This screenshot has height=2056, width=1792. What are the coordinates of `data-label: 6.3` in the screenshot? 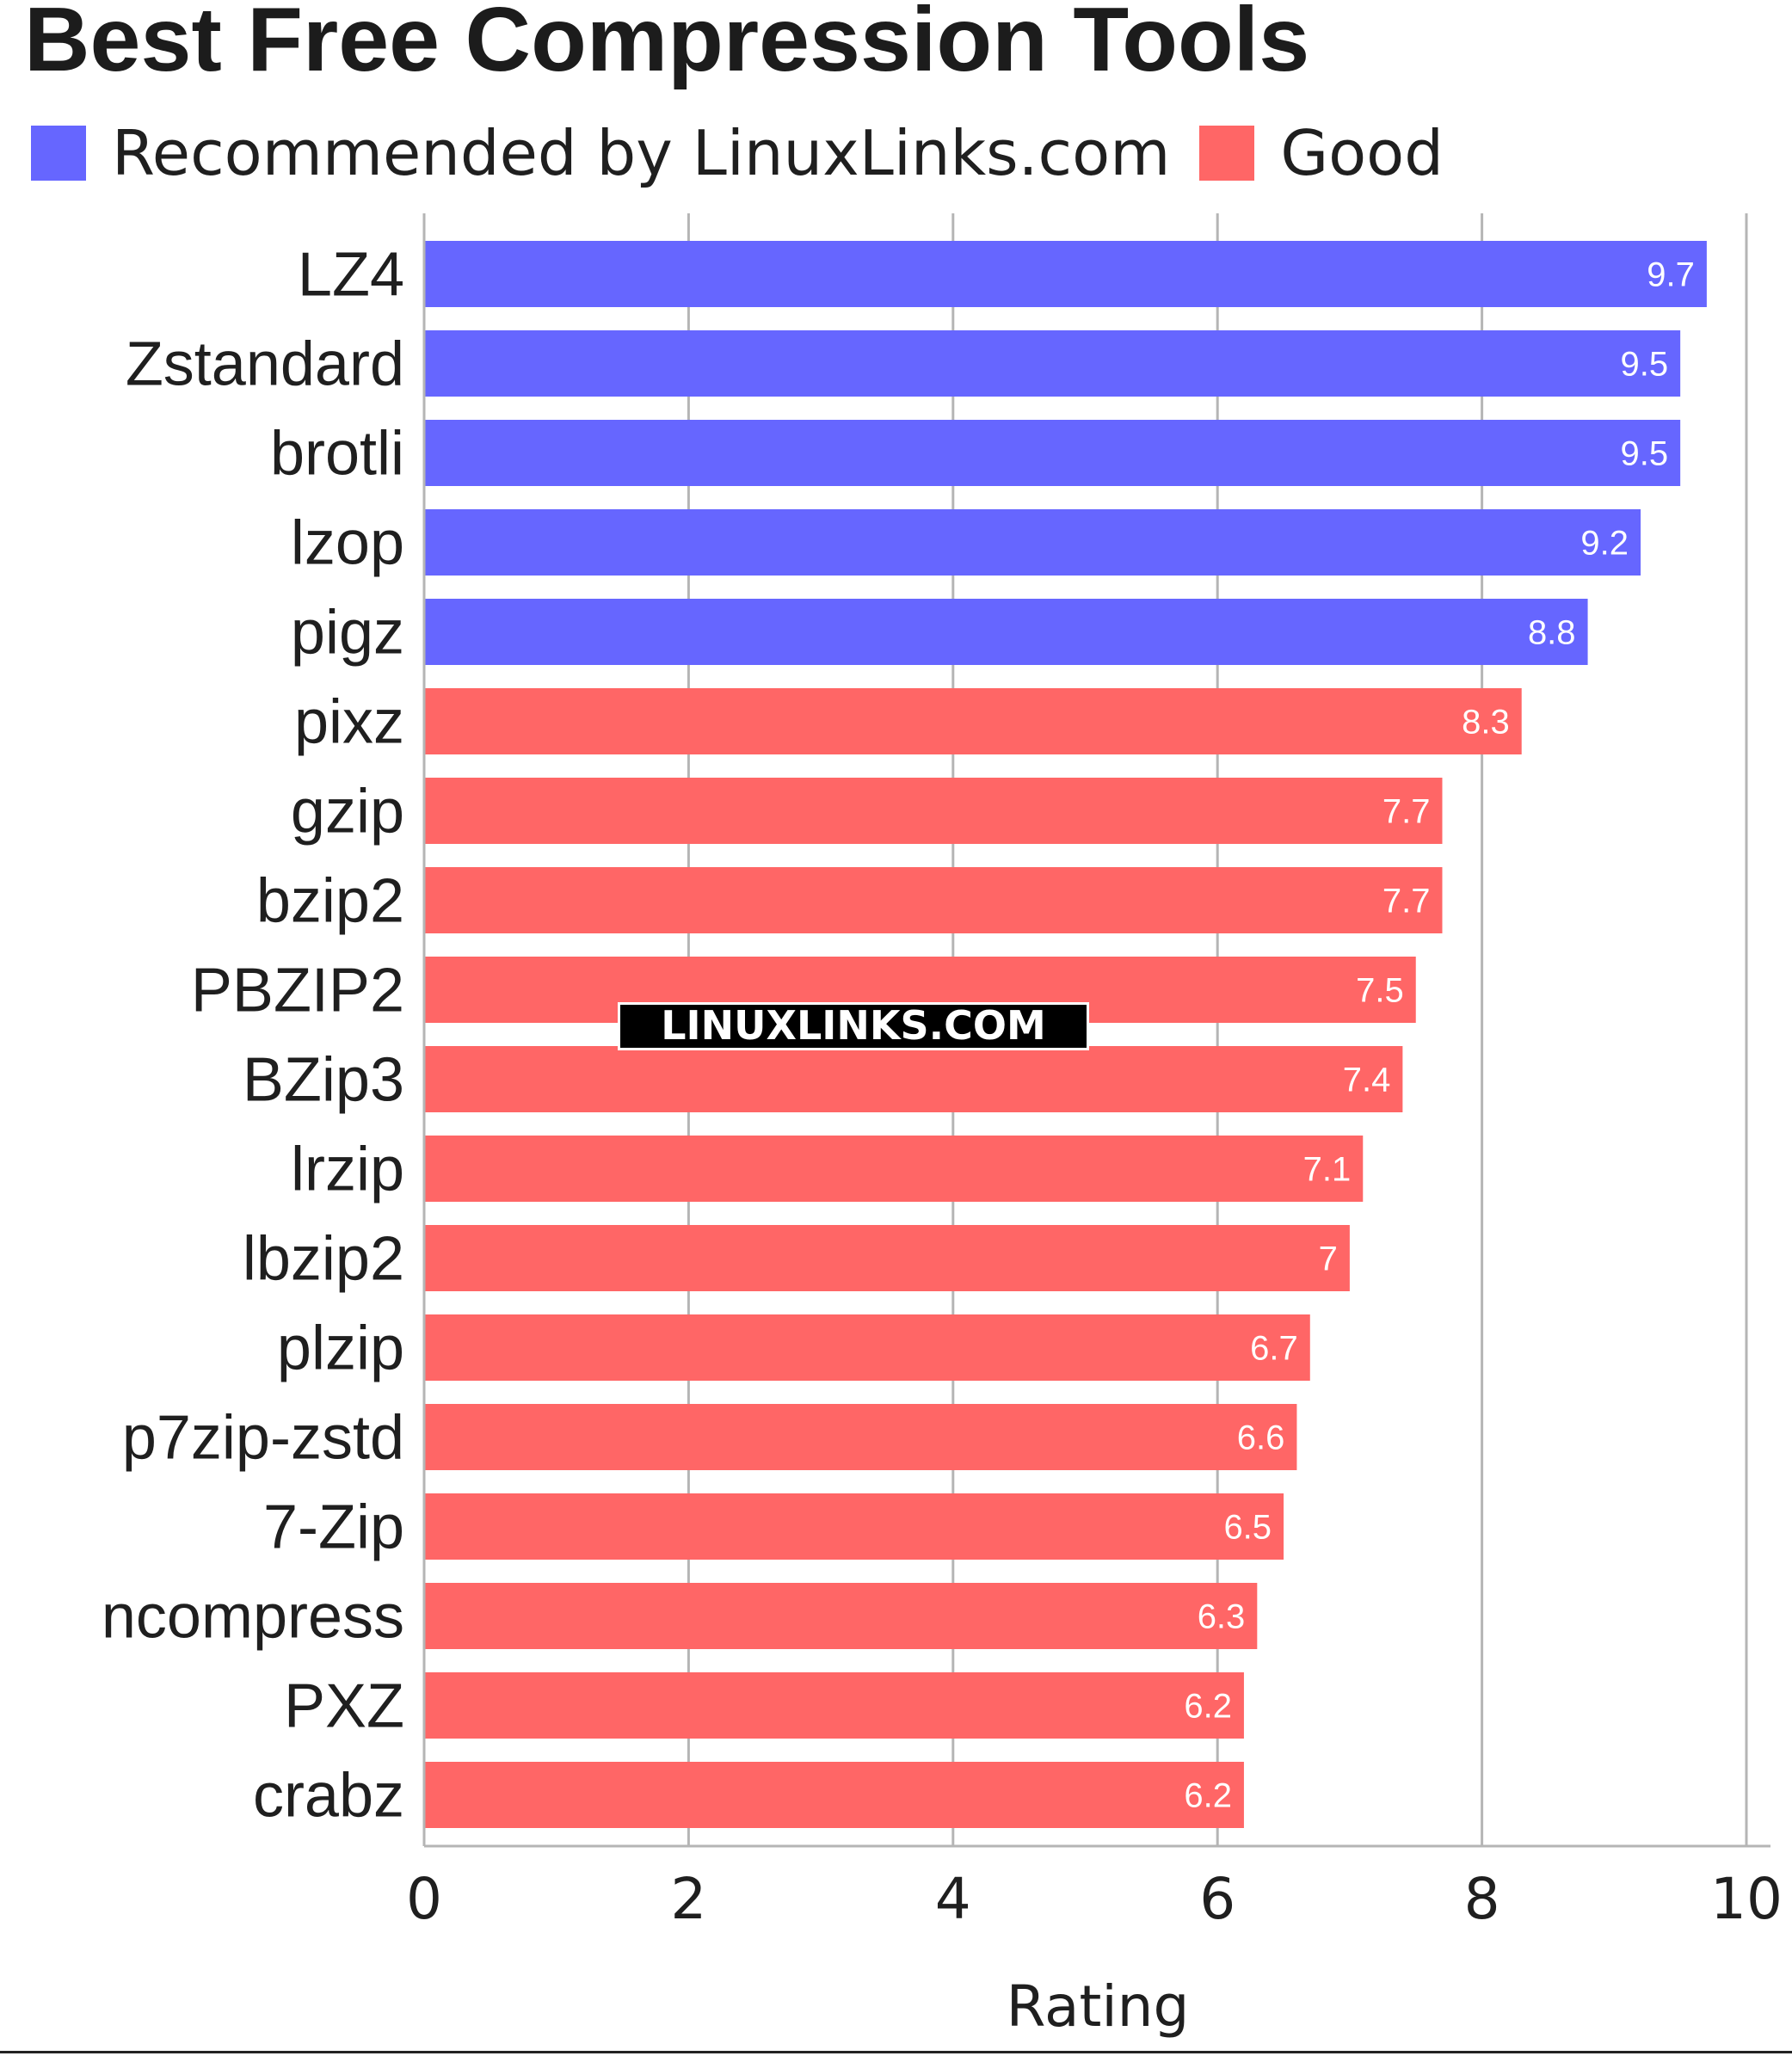 It's located at (1222, 1617).